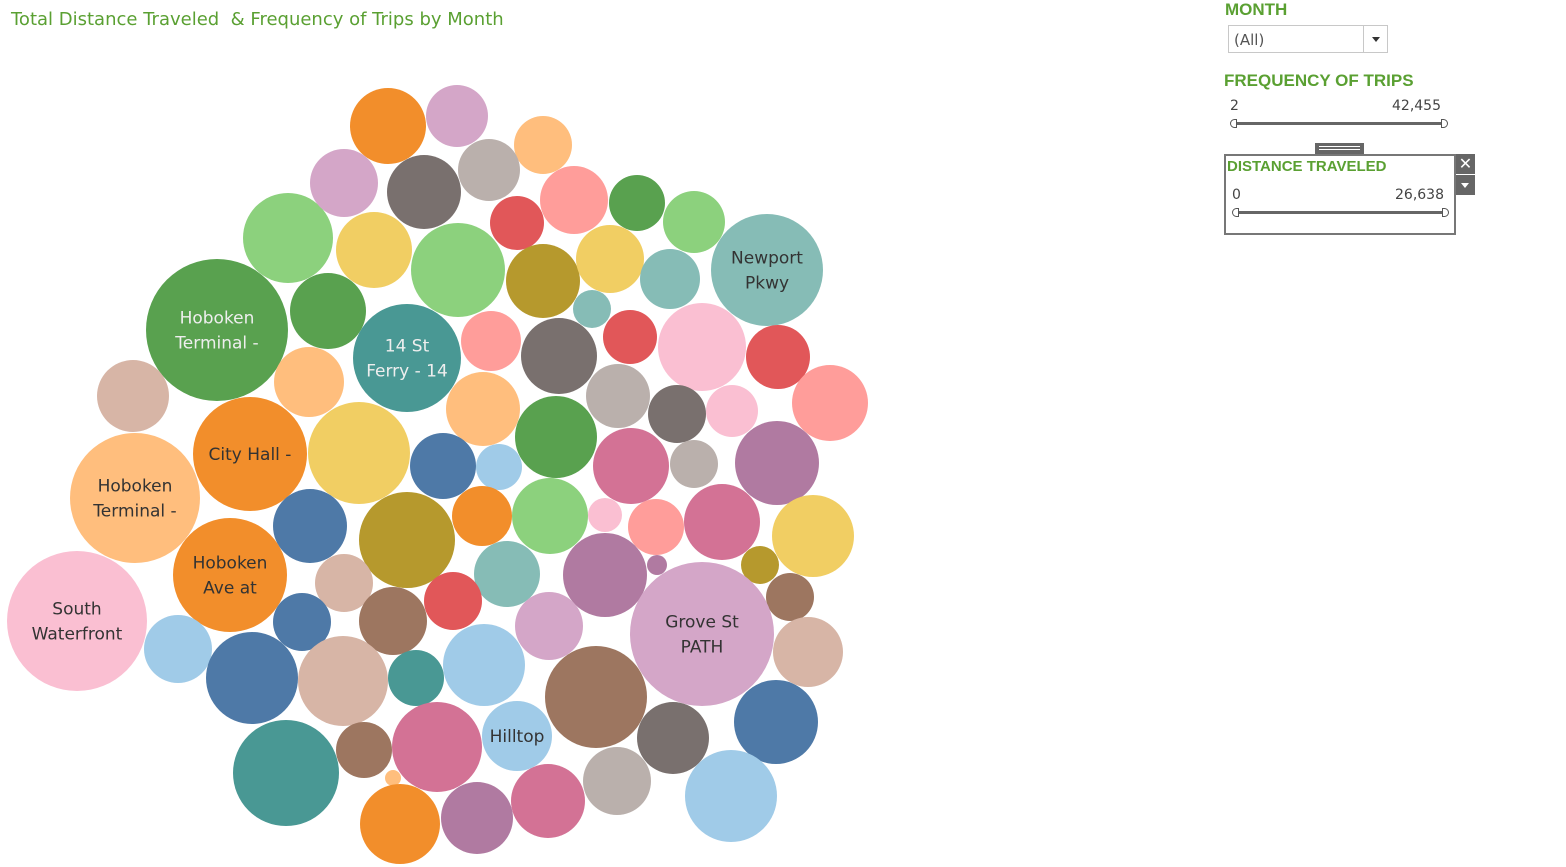 The height and width of the screenshot is (867, 1566). What do you see at coordinates (1256, 9) in the screenshot?
I see `month-filter-title: MONTH` at bounding box center [1256, 9].